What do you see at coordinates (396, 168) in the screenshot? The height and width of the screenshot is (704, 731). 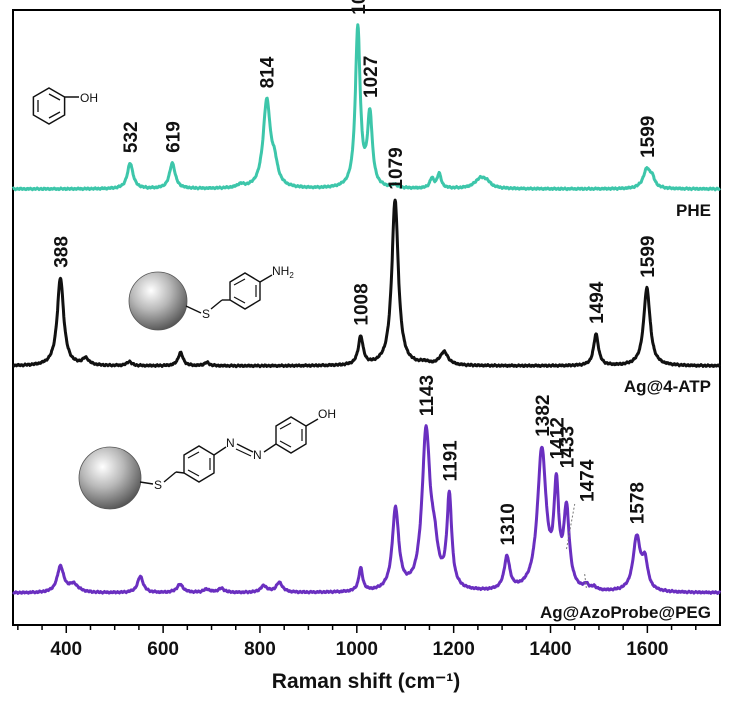 I see `peak-label: 1079` at bounding box center [396, 168].